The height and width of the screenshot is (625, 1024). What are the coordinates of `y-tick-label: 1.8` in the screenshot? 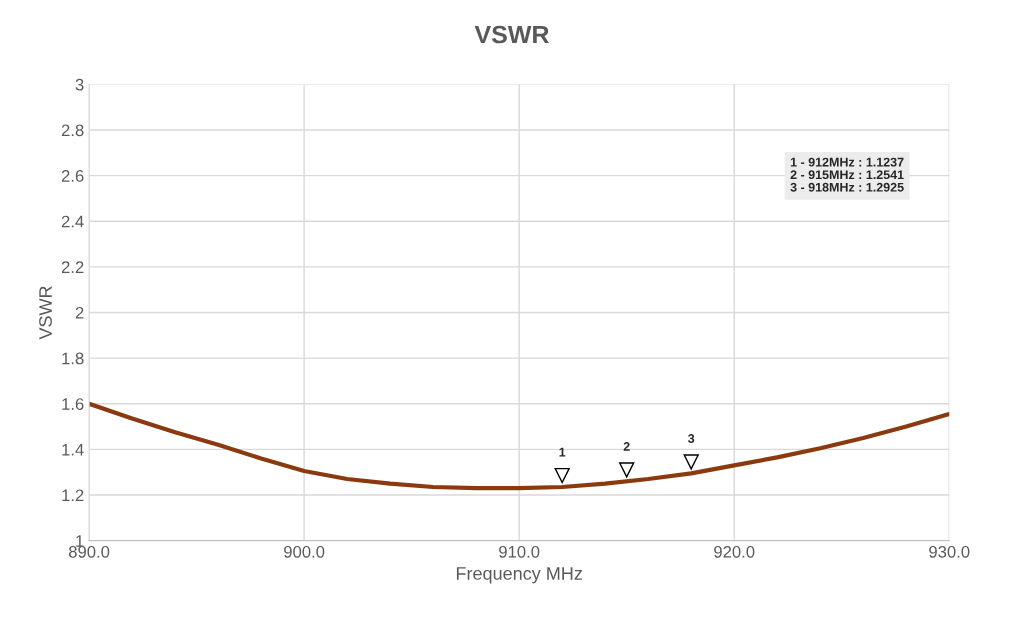 It's located at (73, 358).